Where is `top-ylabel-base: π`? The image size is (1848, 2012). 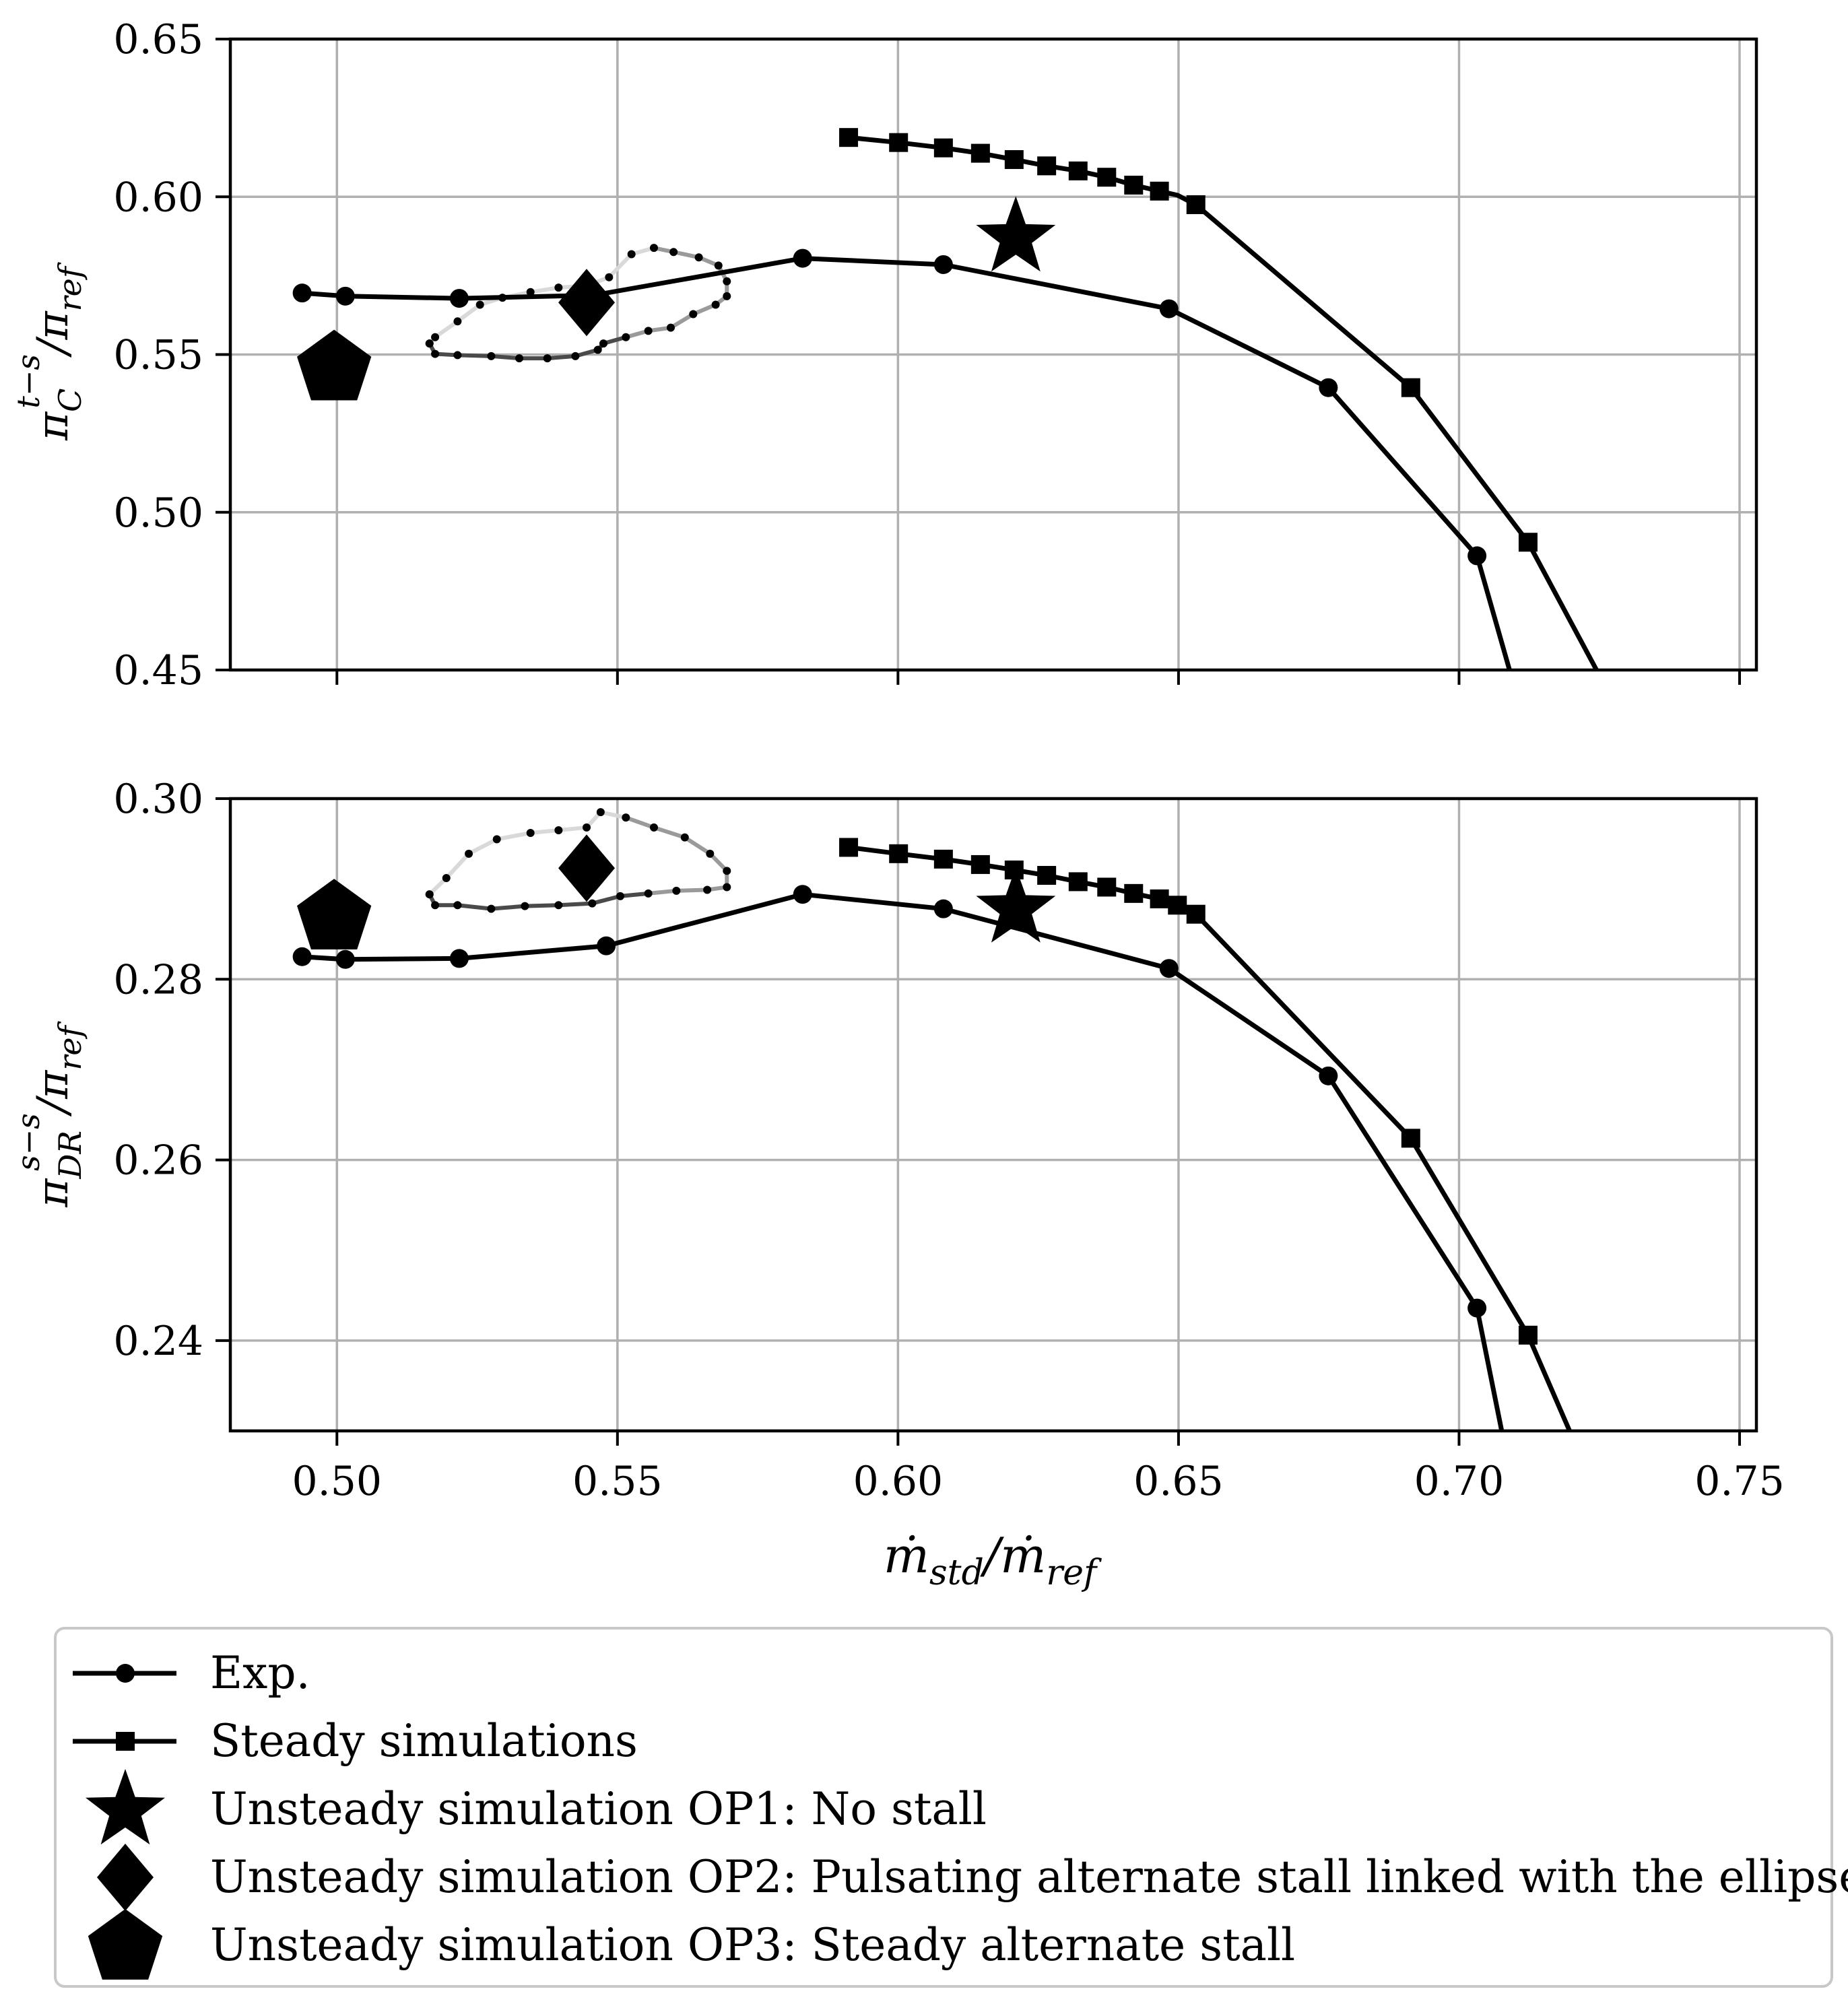 top-ylabel-base: π is located at coordinates (53, 426).